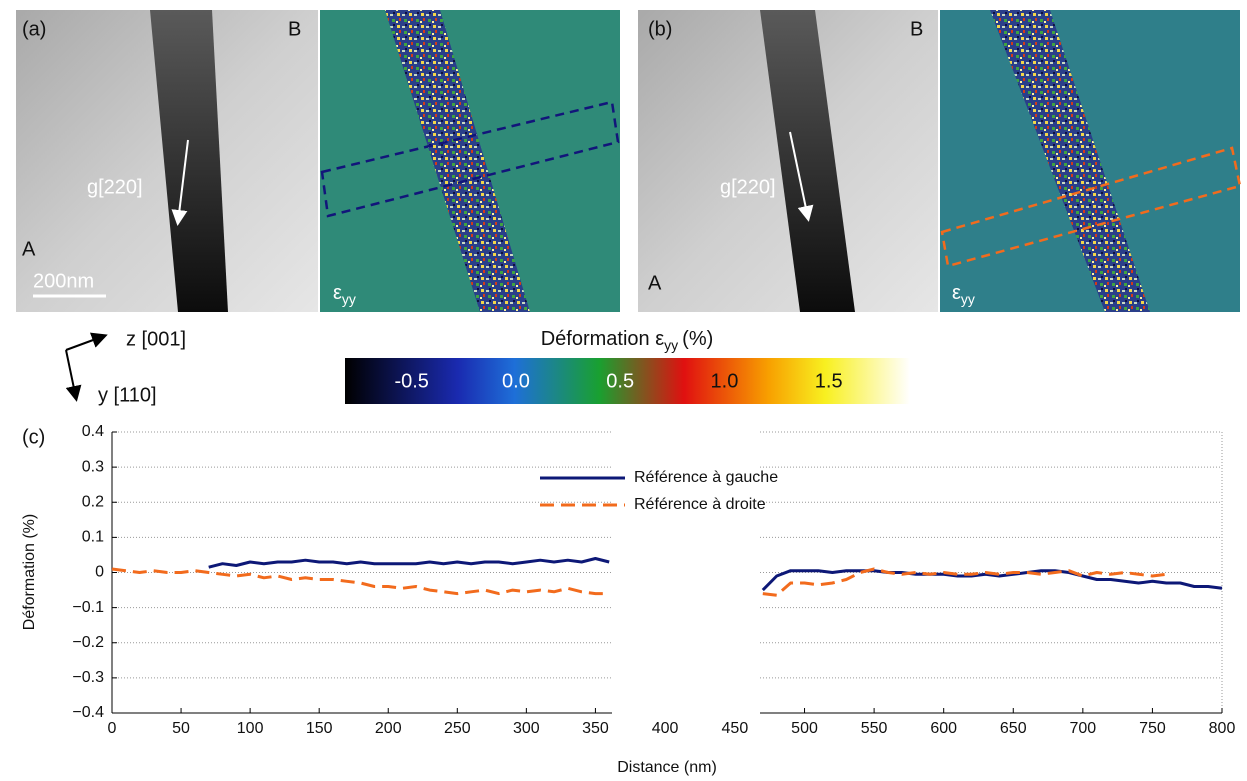 This screenshot has height=781, width=1247. What do you see at coordinates (526, 728) in the screenshot?
I see `x-tick-label: 300` at bounding box center [526, 728].